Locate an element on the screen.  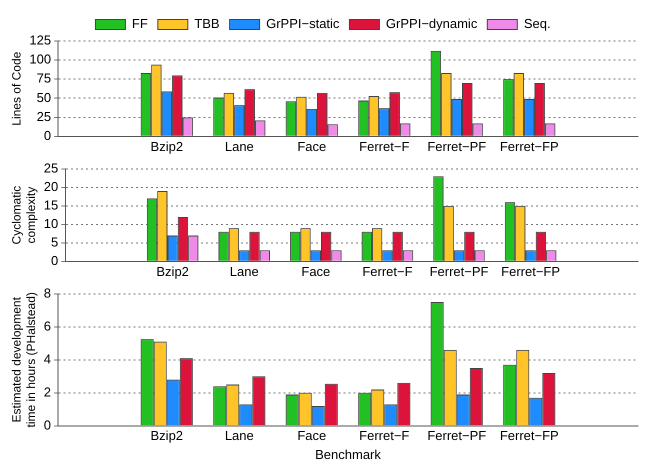
y-tick-label: 75 is located at coordinates (44, 78).